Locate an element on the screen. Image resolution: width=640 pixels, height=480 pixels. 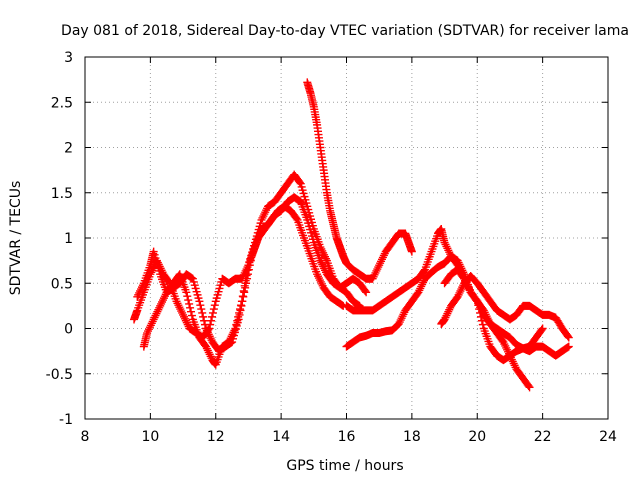
x-tick-label: 18 is located at coordinates (412, 437).